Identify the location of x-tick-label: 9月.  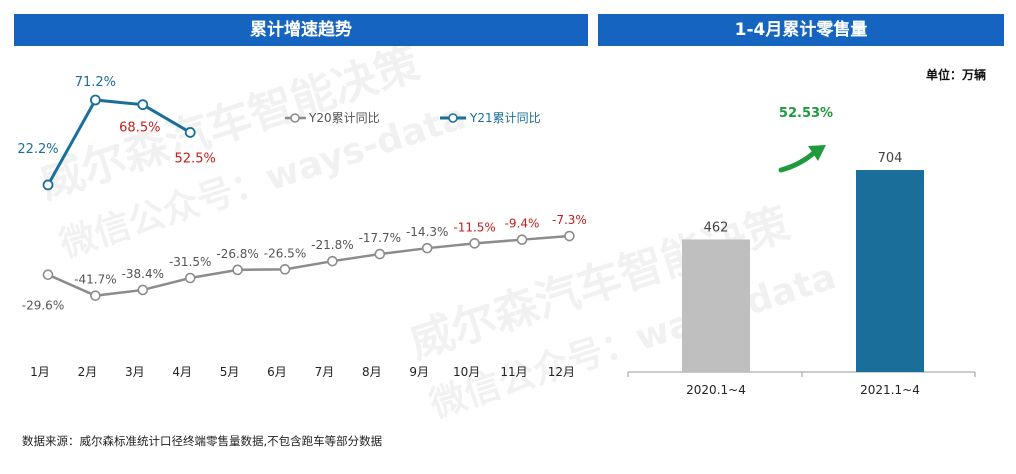
(419, 372).